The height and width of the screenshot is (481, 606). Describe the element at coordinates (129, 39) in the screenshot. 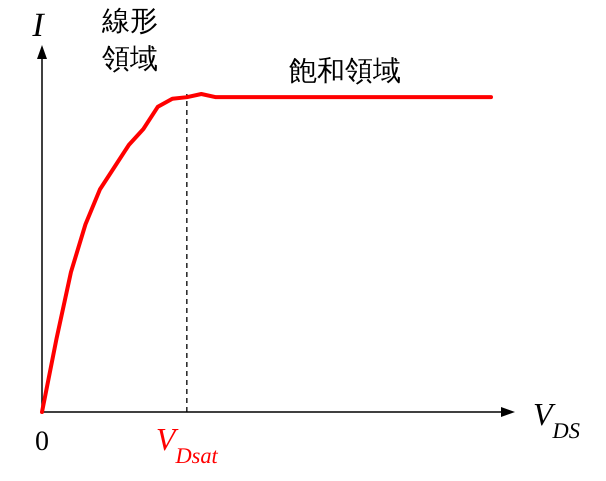

I see `text: 線形領域` at that location.